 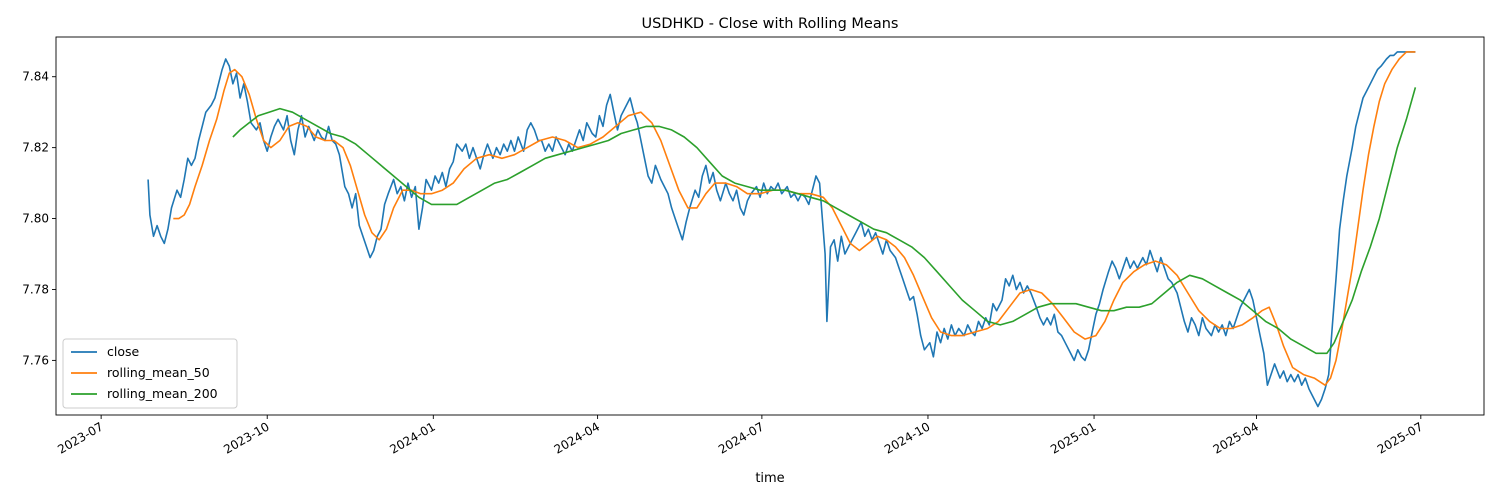 What do you see at coordinates (80, 437) in the screenshot?
I see `x-tick-label: 2023-07` at bounding box center [80, 437].